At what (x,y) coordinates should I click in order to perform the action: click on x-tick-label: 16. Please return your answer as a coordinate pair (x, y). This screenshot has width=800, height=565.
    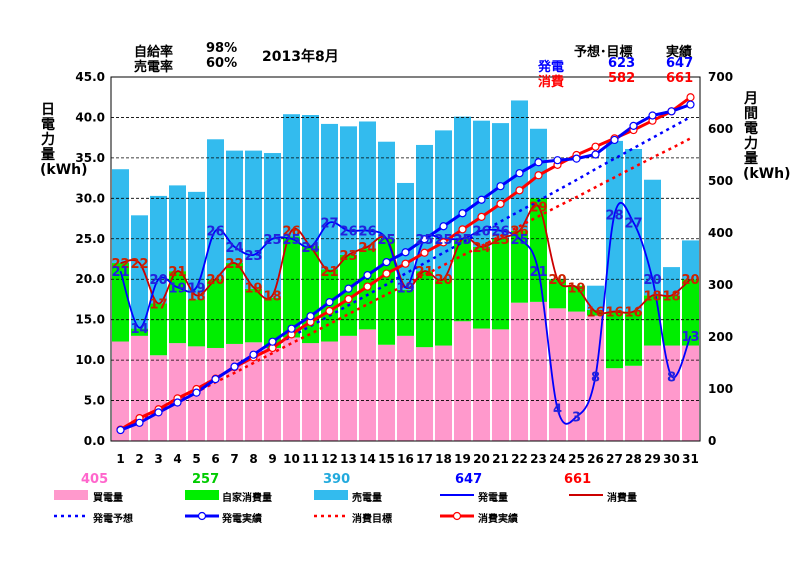
    Looking at the image, I should click on (405, 459).